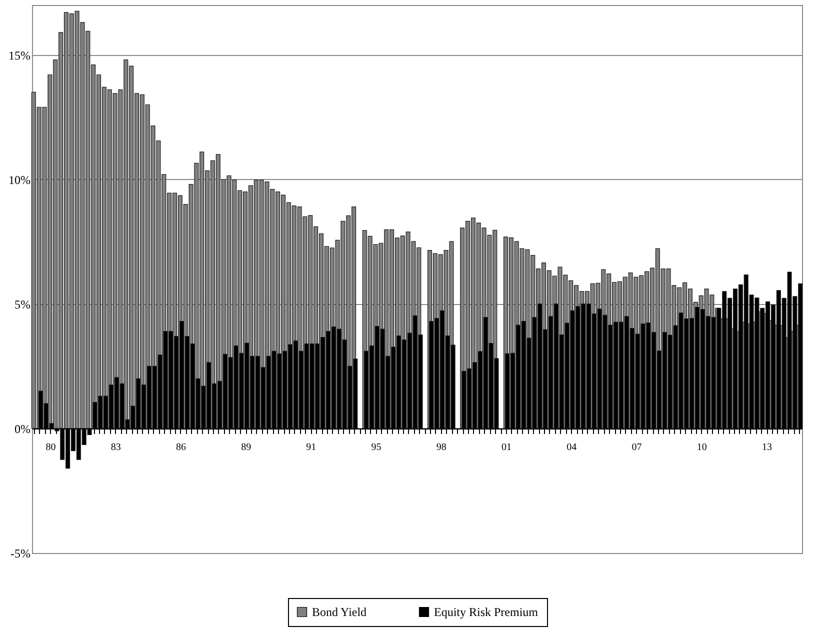 The width and height of the screenshot is (825, 643). I want to click on x-tick-label: 95, so click(376, 447).